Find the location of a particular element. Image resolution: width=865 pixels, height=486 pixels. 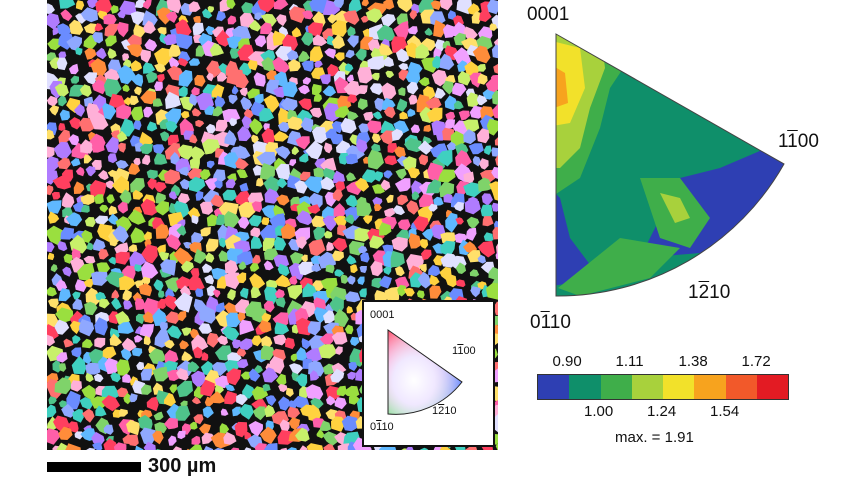

color-bar-tick-label: 1.72 is located at coordinates (756, 361).